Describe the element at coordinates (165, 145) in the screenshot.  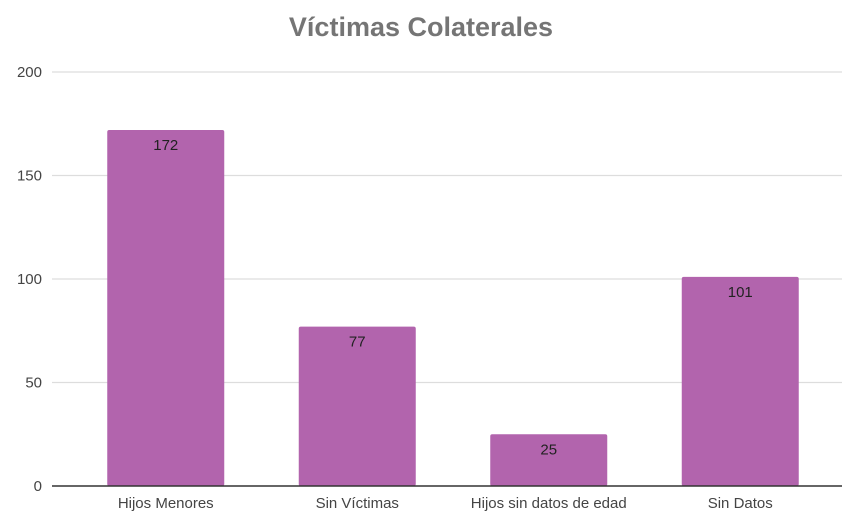
I see `data-label: 172` at that location.